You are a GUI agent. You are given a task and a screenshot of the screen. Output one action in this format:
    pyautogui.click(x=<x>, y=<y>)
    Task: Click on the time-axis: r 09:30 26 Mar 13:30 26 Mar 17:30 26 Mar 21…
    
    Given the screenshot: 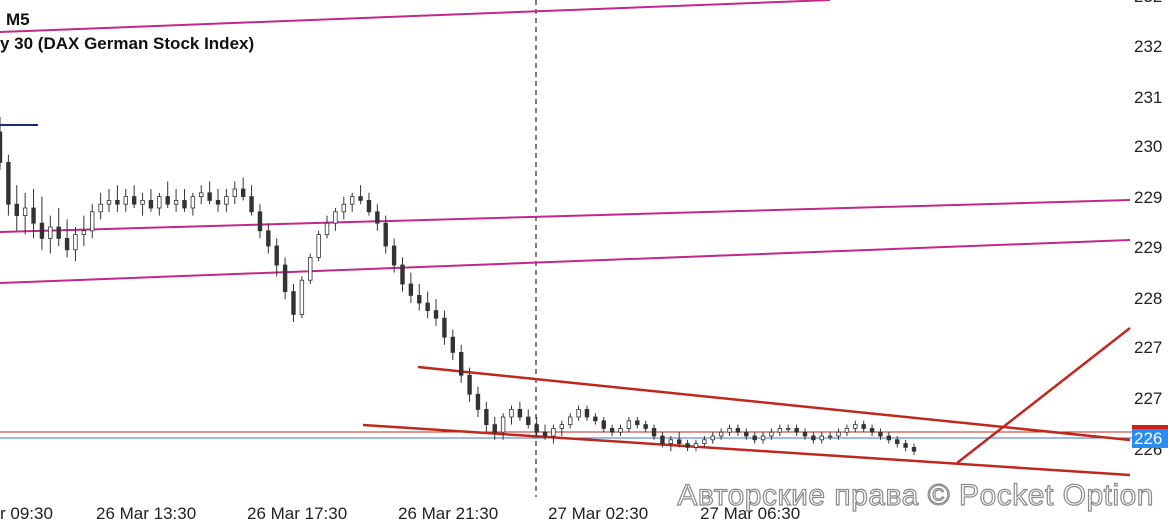 What is the action you would take?
    pyautogui.click(x=400, y=511)
    